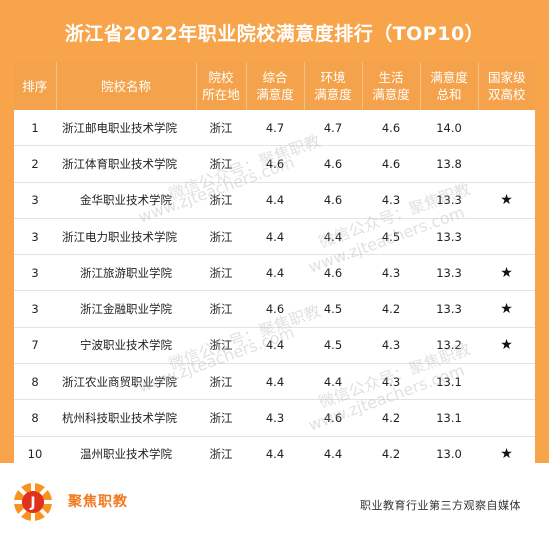 This screenshot has width=549, height=537. Describe the element at coordinates (35, 128) in the screenshot. I see `cell-rank: 1` at that location.